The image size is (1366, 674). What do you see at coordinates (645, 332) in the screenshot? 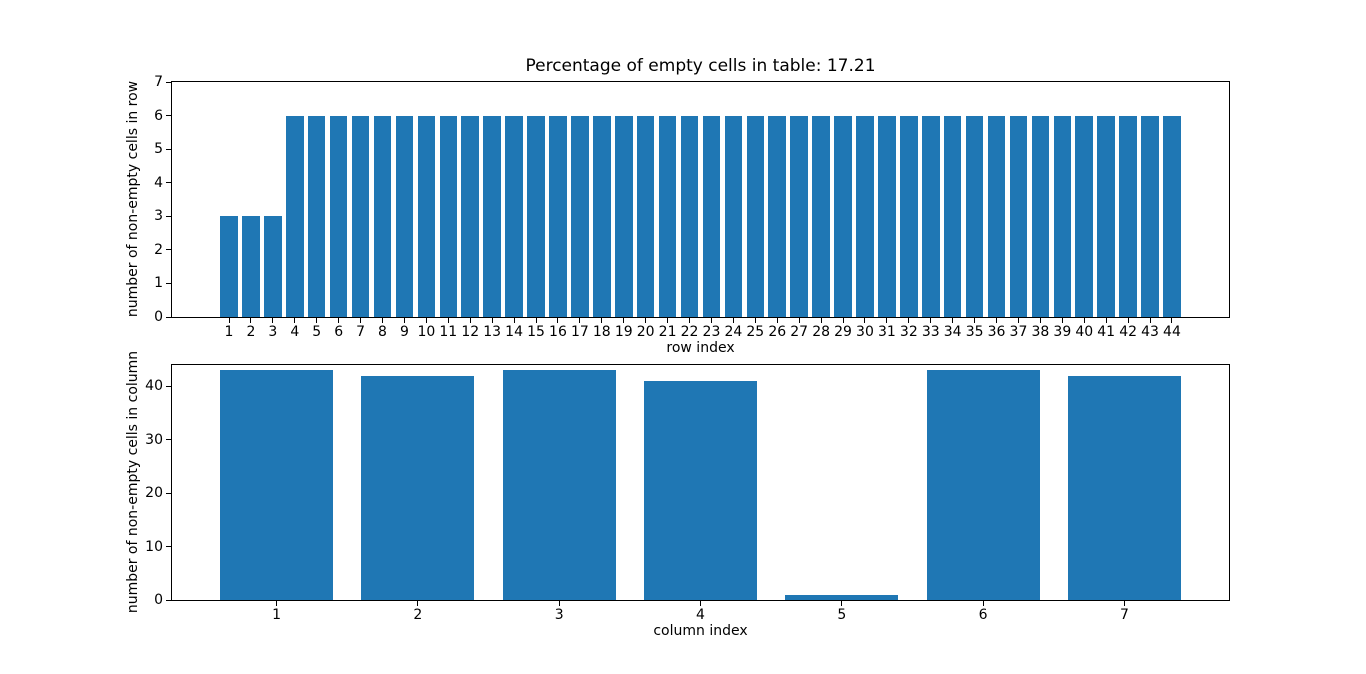
I see `x-tick-label: 20` at bounding box center [645, 332].